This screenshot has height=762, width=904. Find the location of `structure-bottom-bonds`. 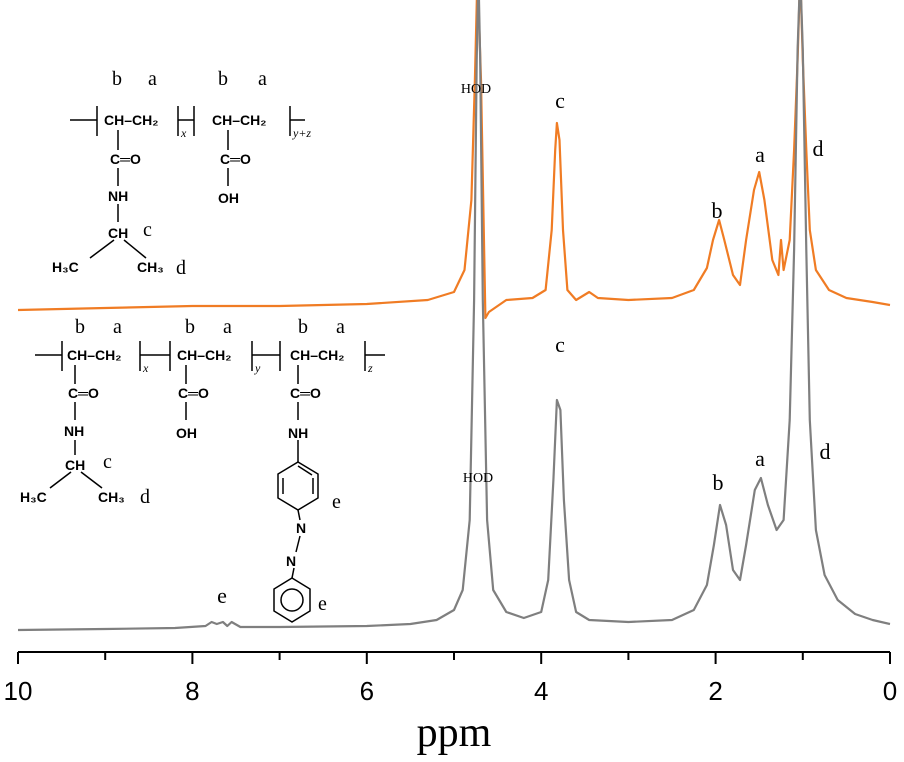

structure-bottom-bonds is located at coordinates (210, 482).